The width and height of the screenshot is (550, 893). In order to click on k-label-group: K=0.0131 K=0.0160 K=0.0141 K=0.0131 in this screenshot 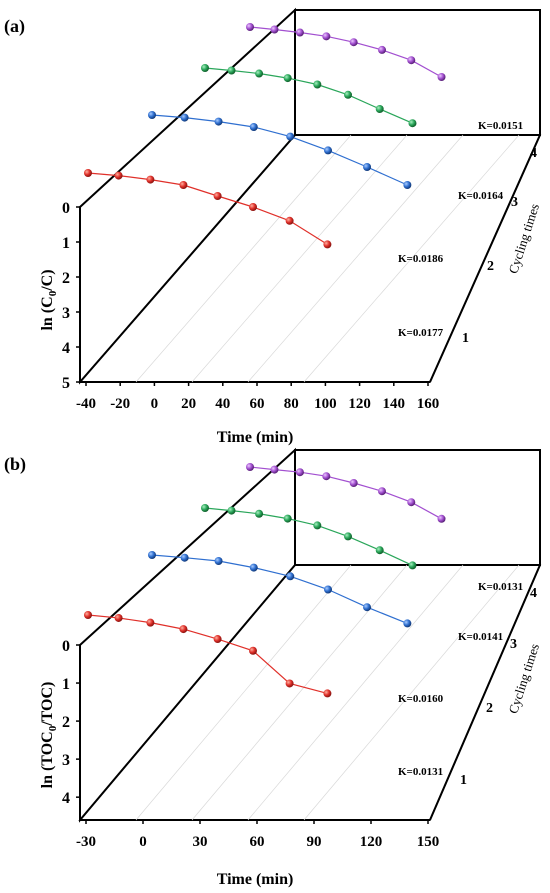, I will do `click(460, 679)`.